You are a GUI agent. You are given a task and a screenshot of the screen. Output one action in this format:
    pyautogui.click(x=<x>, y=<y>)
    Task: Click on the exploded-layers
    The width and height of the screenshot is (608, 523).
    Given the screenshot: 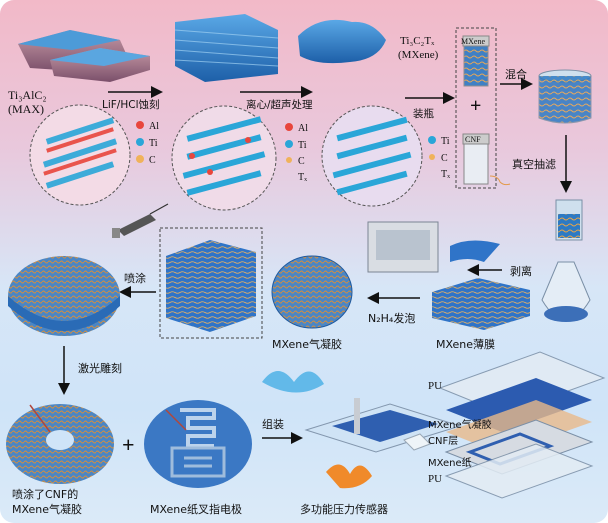 What is the action you would take?
    pyautogui.click(x=522, y=425)
    